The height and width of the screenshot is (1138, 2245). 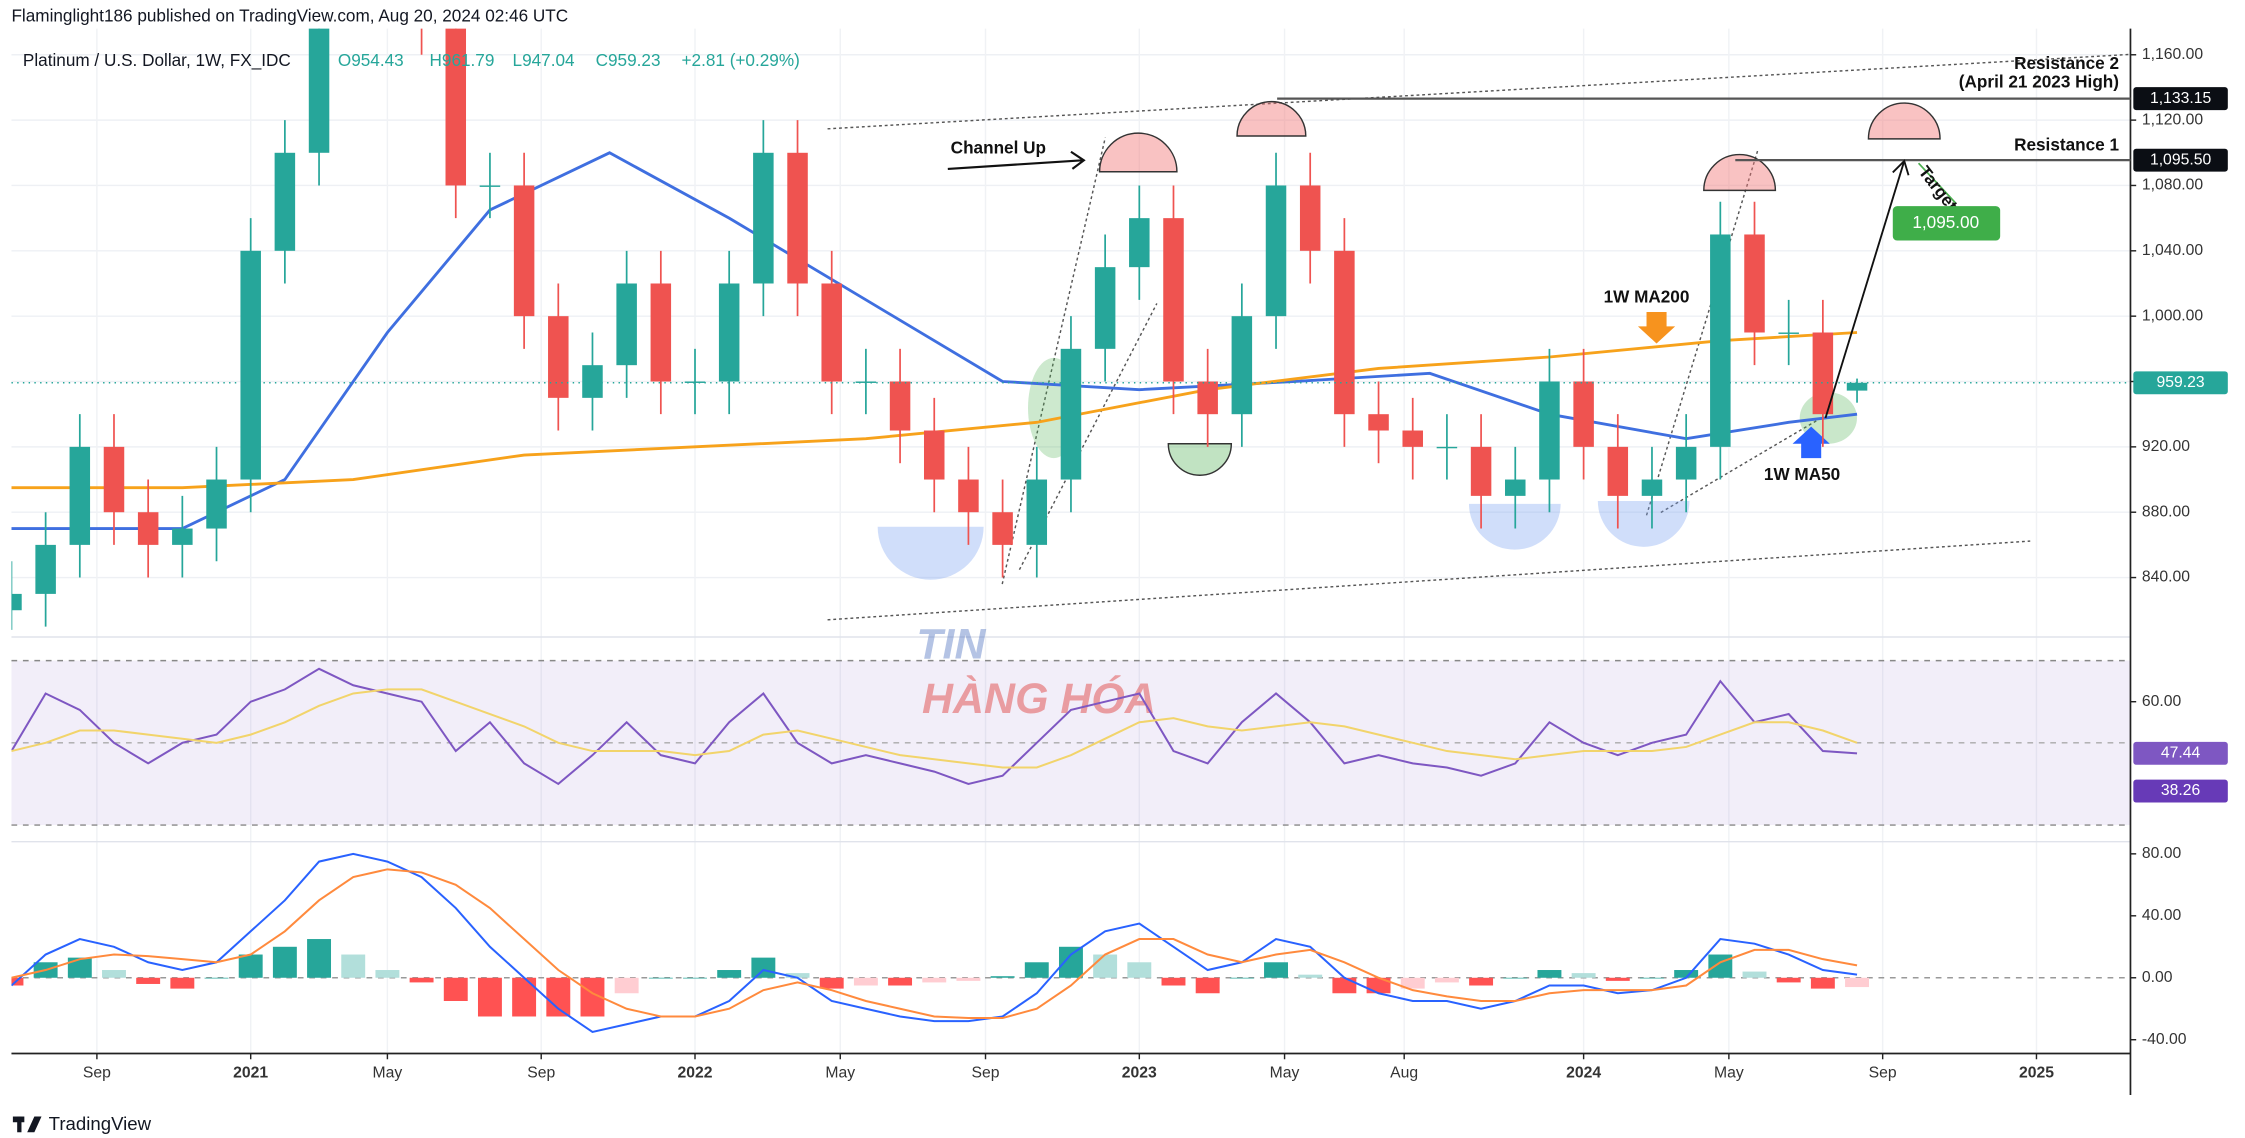 What do you see at coordinates (2039, 81) in the screenshot?
I see `resistance-note: (April 21 2023 High)` at bounding box center [2039, 81].